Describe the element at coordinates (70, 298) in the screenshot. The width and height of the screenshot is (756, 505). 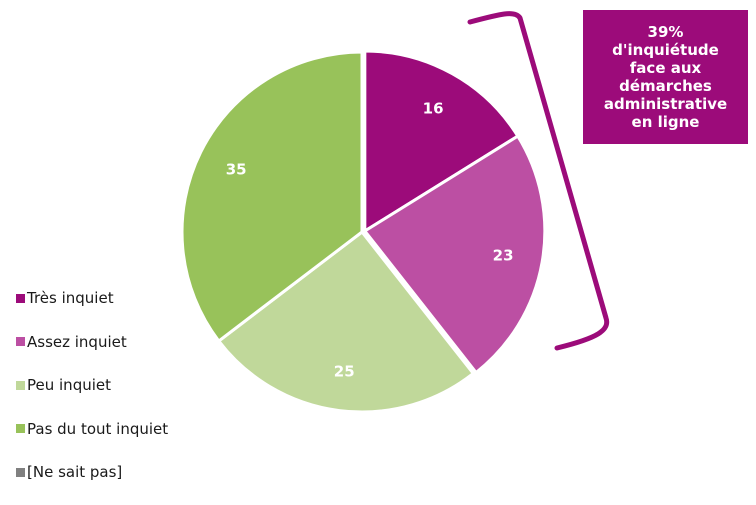
I see `legend-label: Très inquiet` at that location.